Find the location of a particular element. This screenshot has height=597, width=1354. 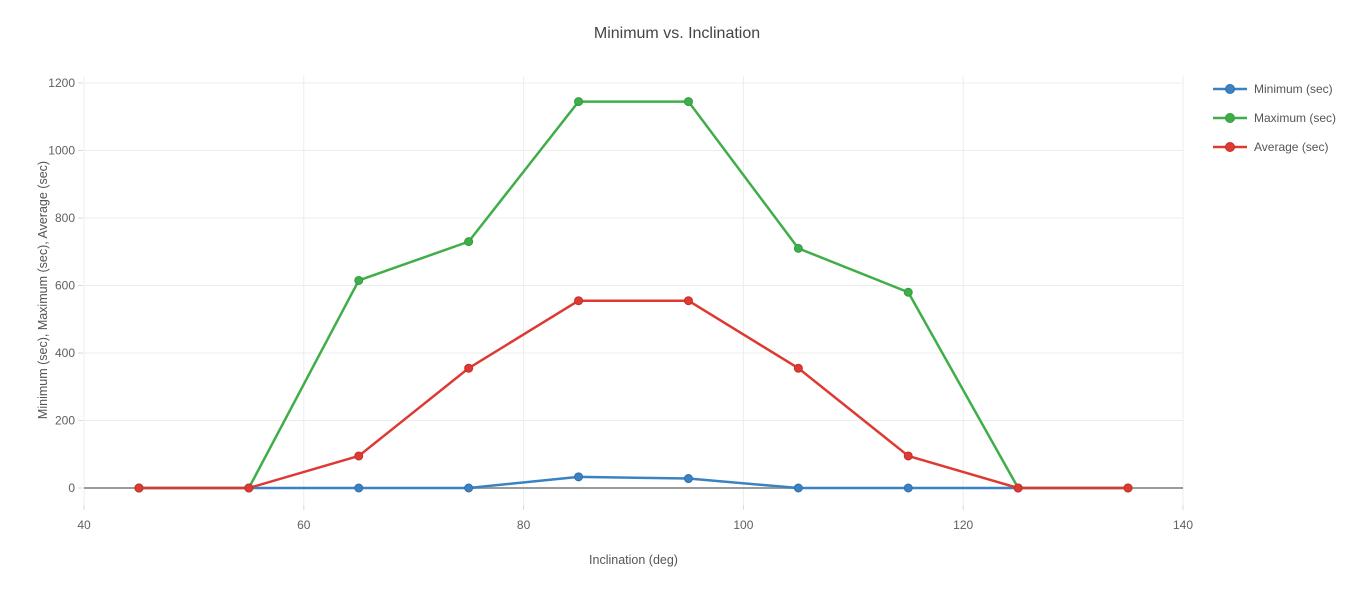

x-tick-label: 40 is located at coordinates (84, 525).